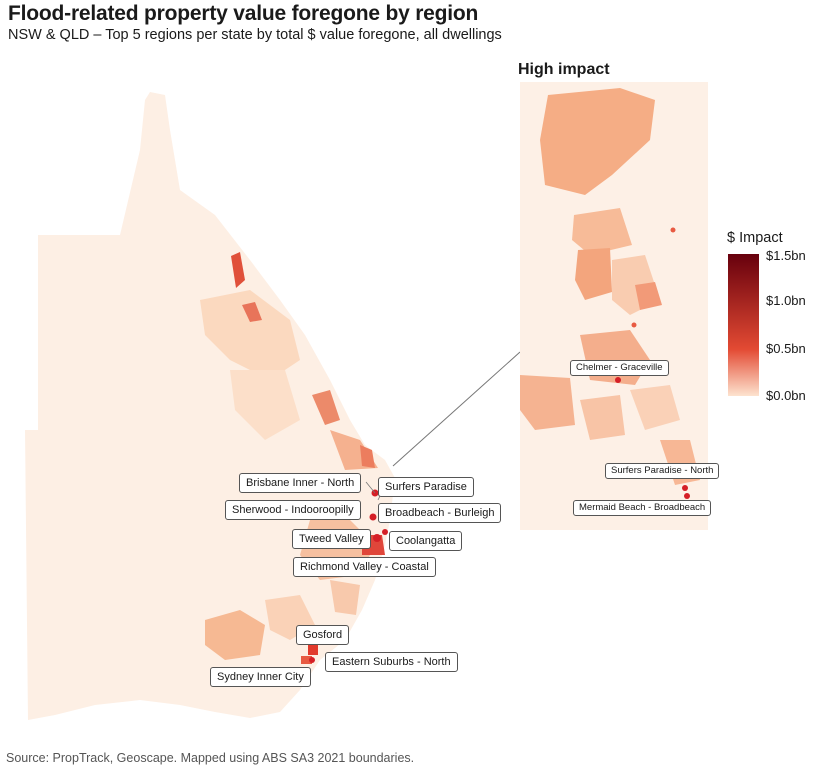  Describe the element at coordinates (440, 513) in the screenshot. I see `label-broadbeach-burleigh: Broadbeach - Burleigh` at that location.